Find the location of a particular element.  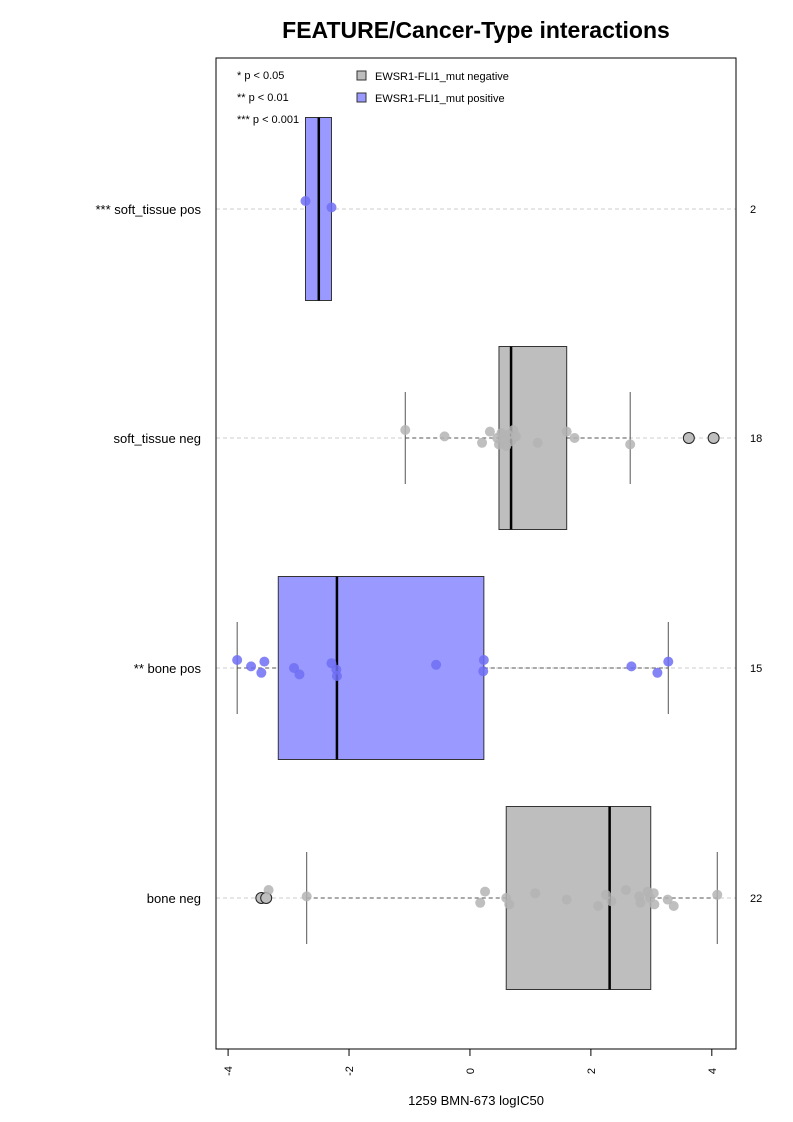

legend-label: EWSR1-FLI1_mut positive is located at coordinates (440, 99).